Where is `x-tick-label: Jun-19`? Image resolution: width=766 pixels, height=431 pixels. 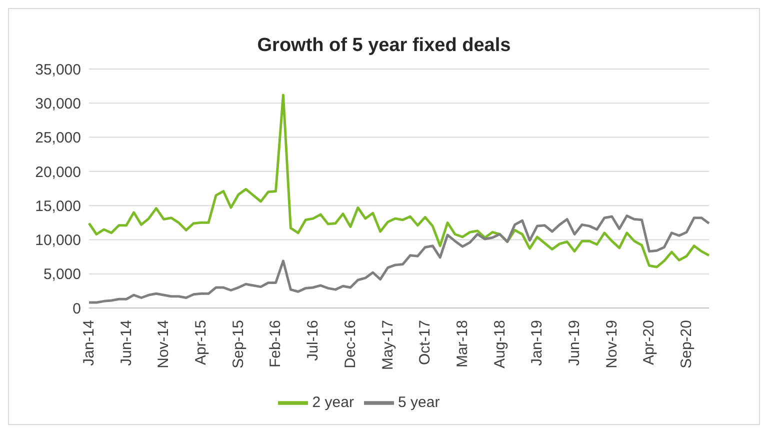 x-tick-label: Jun-19 is located at coordinates (575, 343).